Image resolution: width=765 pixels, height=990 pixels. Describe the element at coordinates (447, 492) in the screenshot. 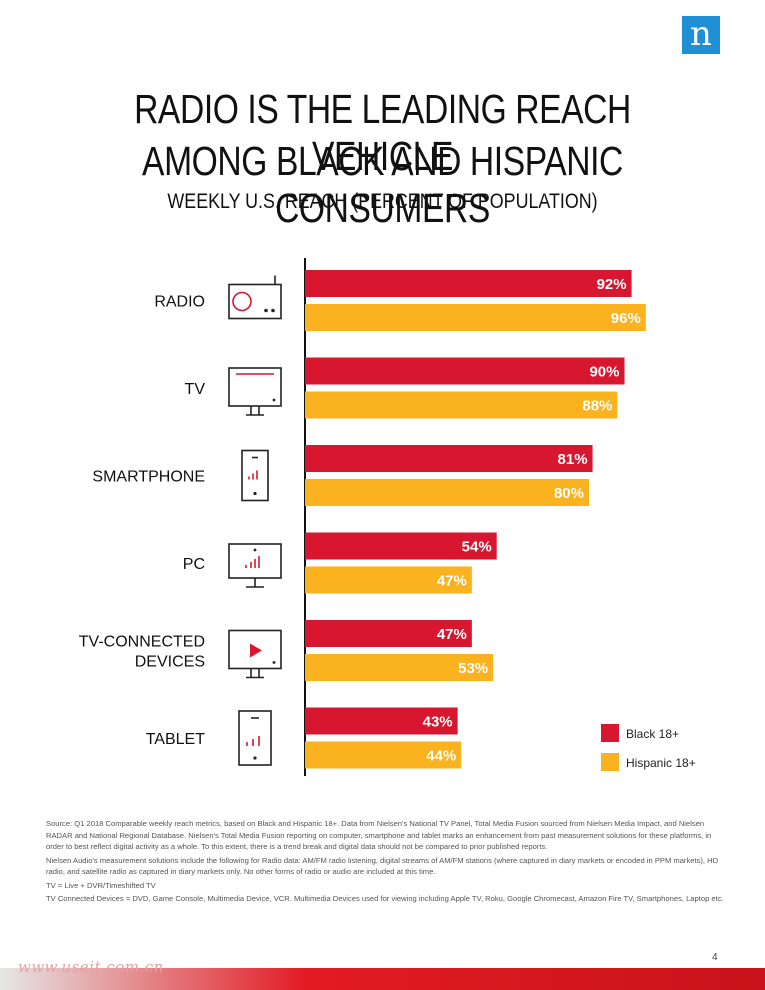

I see `bar-smartphone-hispanic` at that location.